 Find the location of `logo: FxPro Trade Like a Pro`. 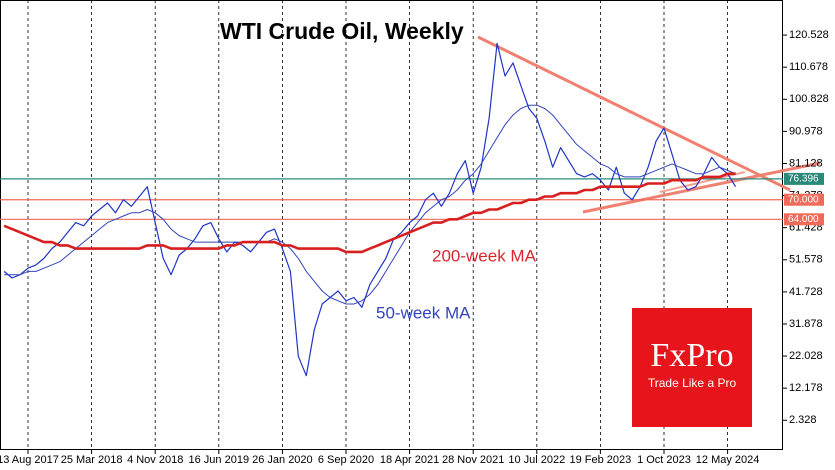

logo: FxPro Trade Like a Pro is located at coordinates (692, 367).